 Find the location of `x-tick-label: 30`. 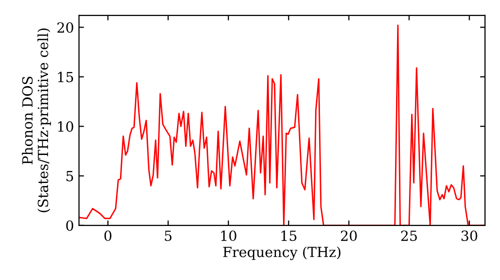

x-tick-label: 30 is located at coordinates (470, 236).